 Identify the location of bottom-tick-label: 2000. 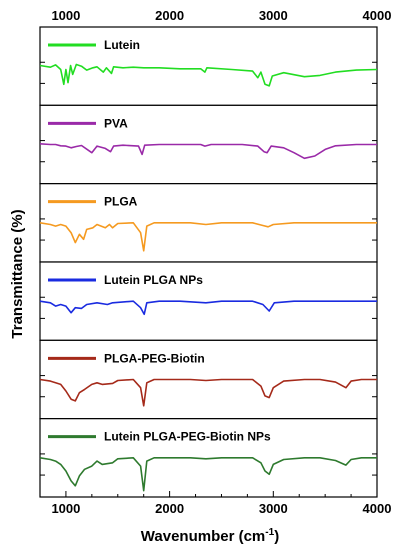
(169, 508).